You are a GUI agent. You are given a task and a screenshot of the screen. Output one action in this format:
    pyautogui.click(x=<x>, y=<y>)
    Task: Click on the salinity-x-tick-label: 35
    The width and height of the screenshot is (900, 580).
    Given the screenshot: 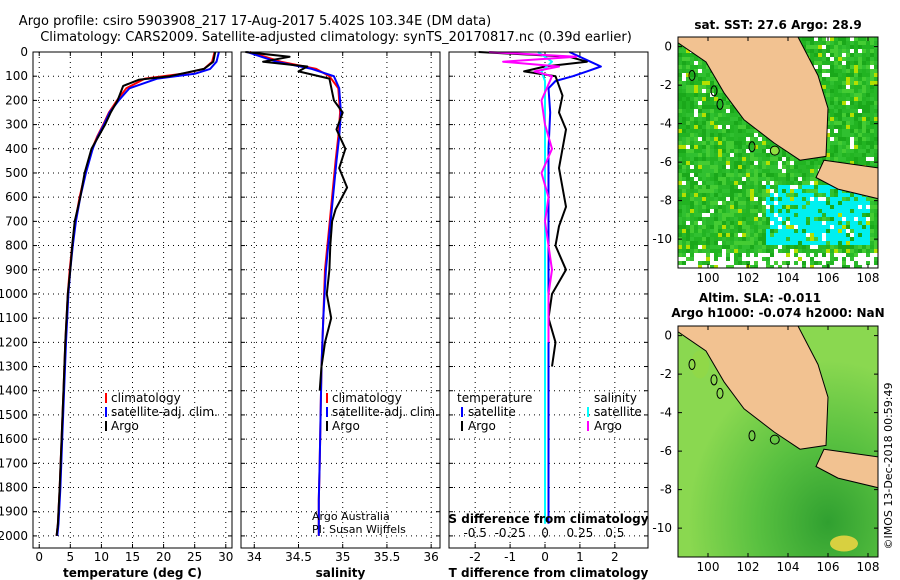 What is the action you would take?
    pyautogui.click(x=342, y=557)
    